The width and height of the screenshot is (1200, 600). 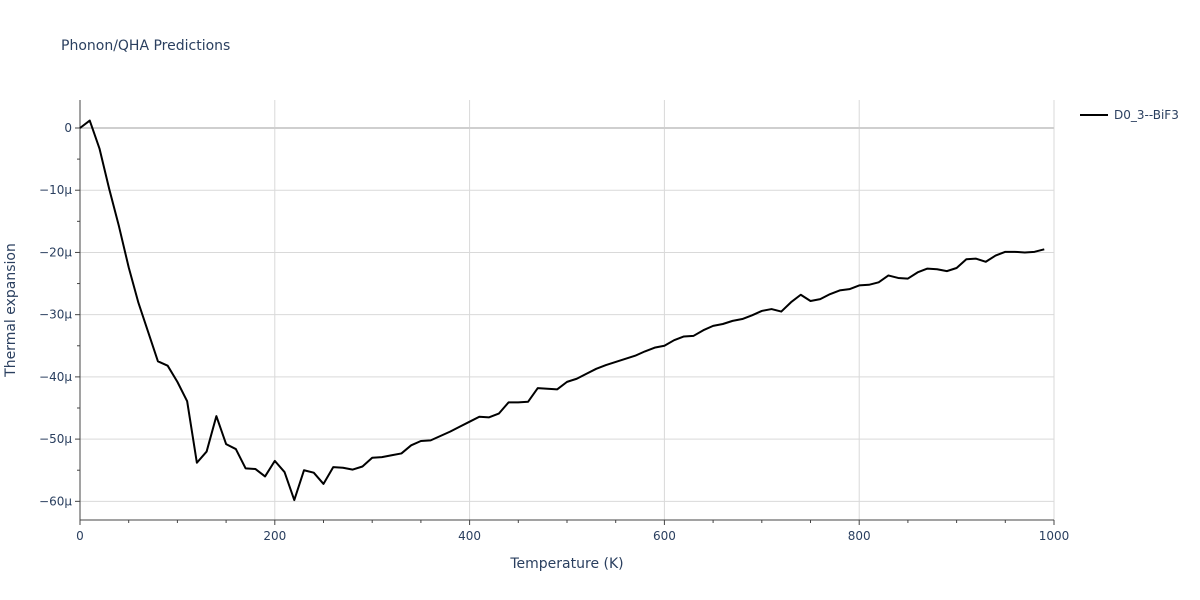 I want to click on y-tick-label: −30μ, so click(x=55, y=315).